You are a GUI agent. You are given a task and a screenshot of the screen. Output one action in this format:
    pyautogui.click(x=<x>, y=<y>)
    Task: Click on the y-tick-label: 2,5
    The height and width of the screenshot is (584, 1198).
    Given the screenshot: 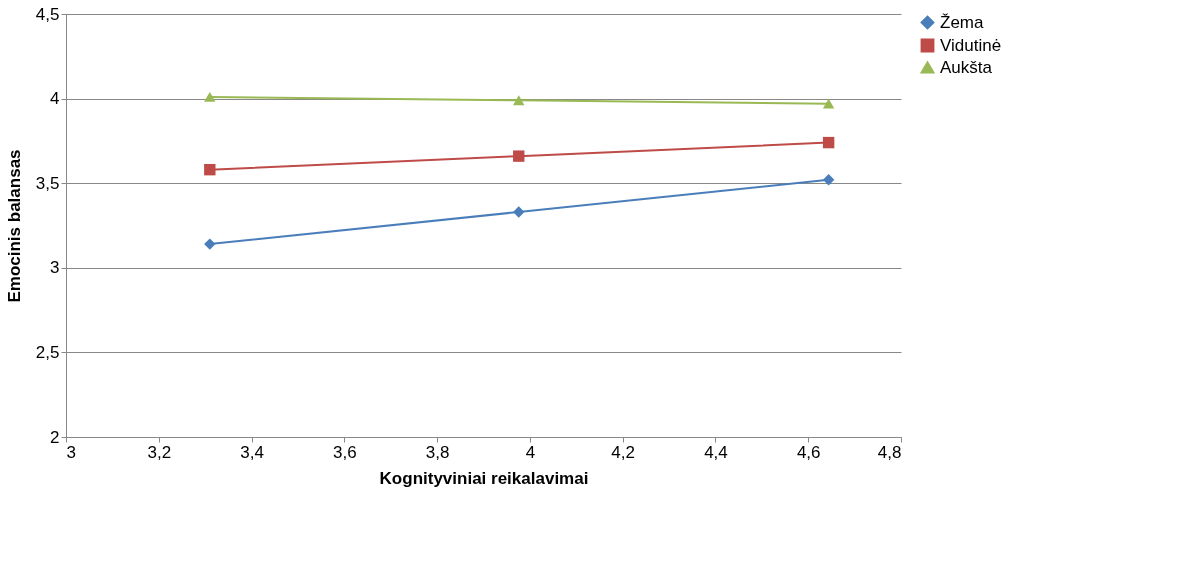 What is the action you would take?
    pyautogui.click(x=47, y=352)
    